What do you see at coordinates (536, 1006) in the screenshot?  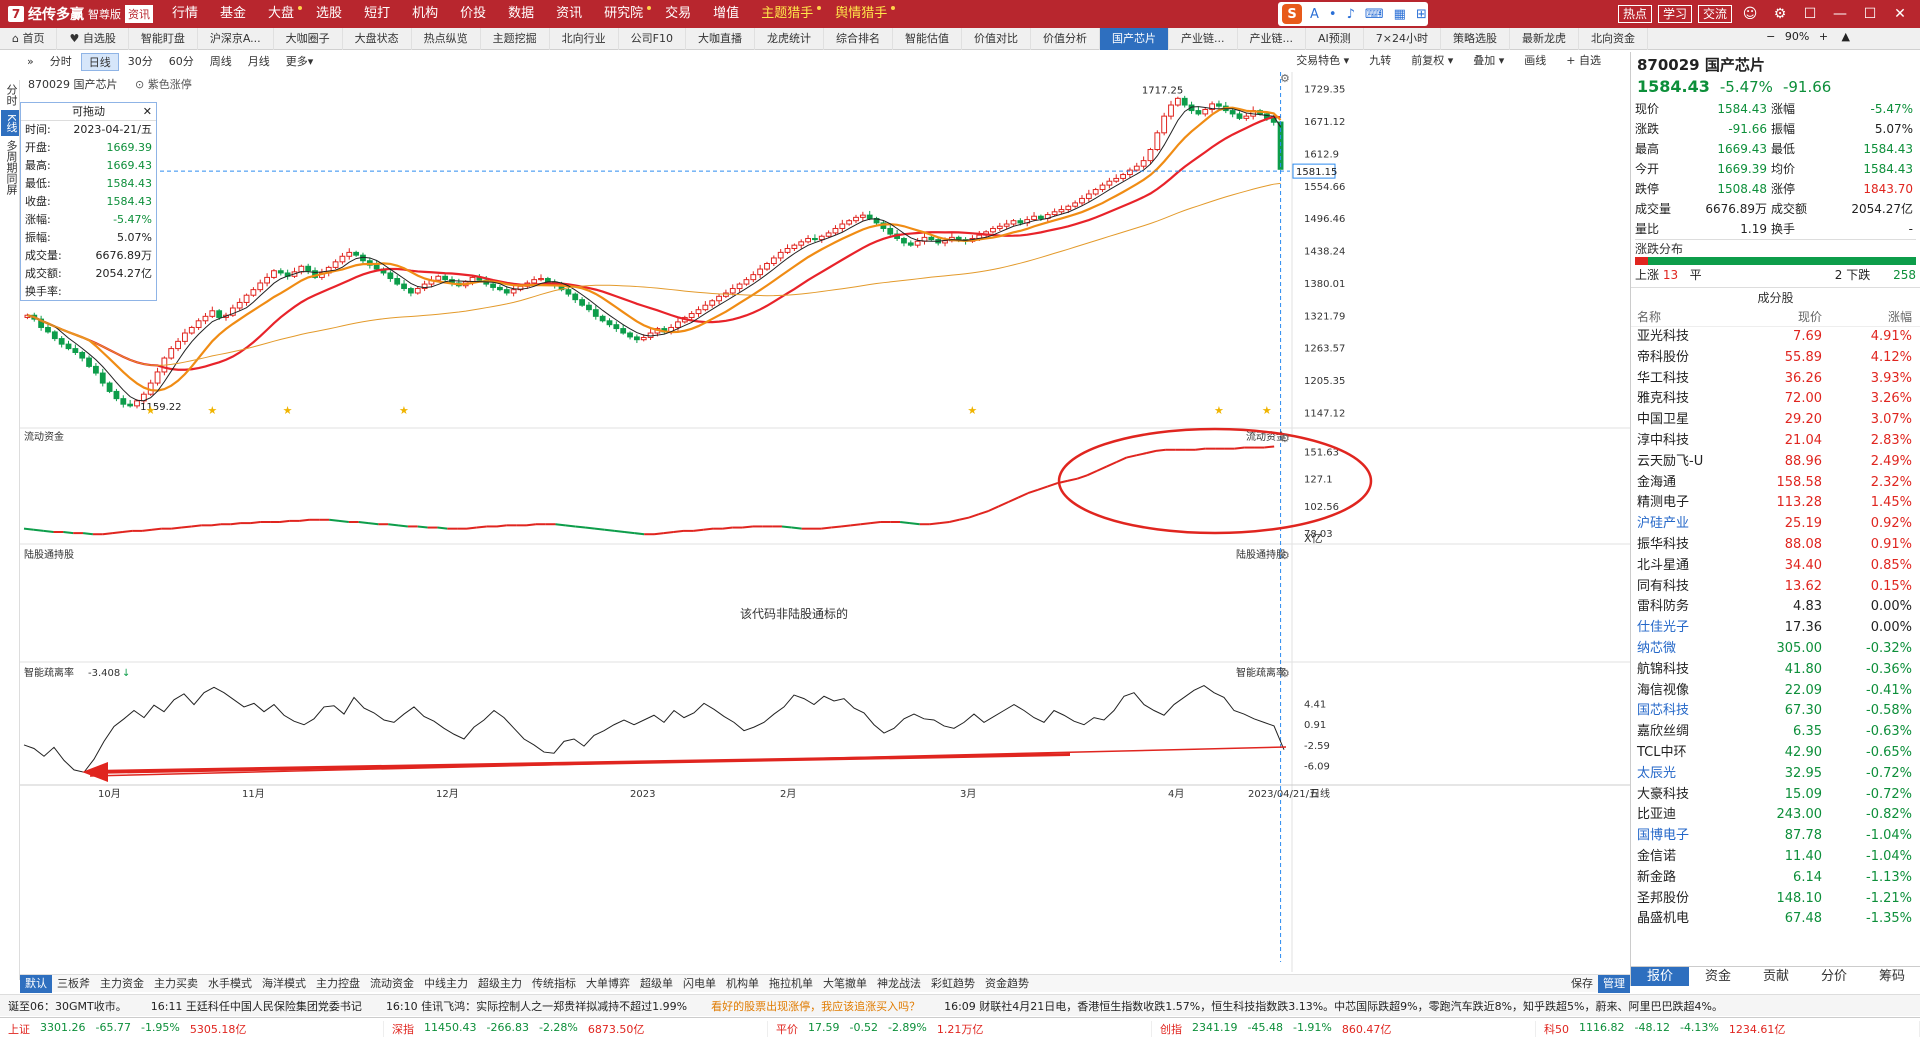 I see `ticker-item: 16:10 佳讯飞鸿：实际控制人之一郑贵祥拟减持不超过1.99%` at bounding box center [536, 1006].